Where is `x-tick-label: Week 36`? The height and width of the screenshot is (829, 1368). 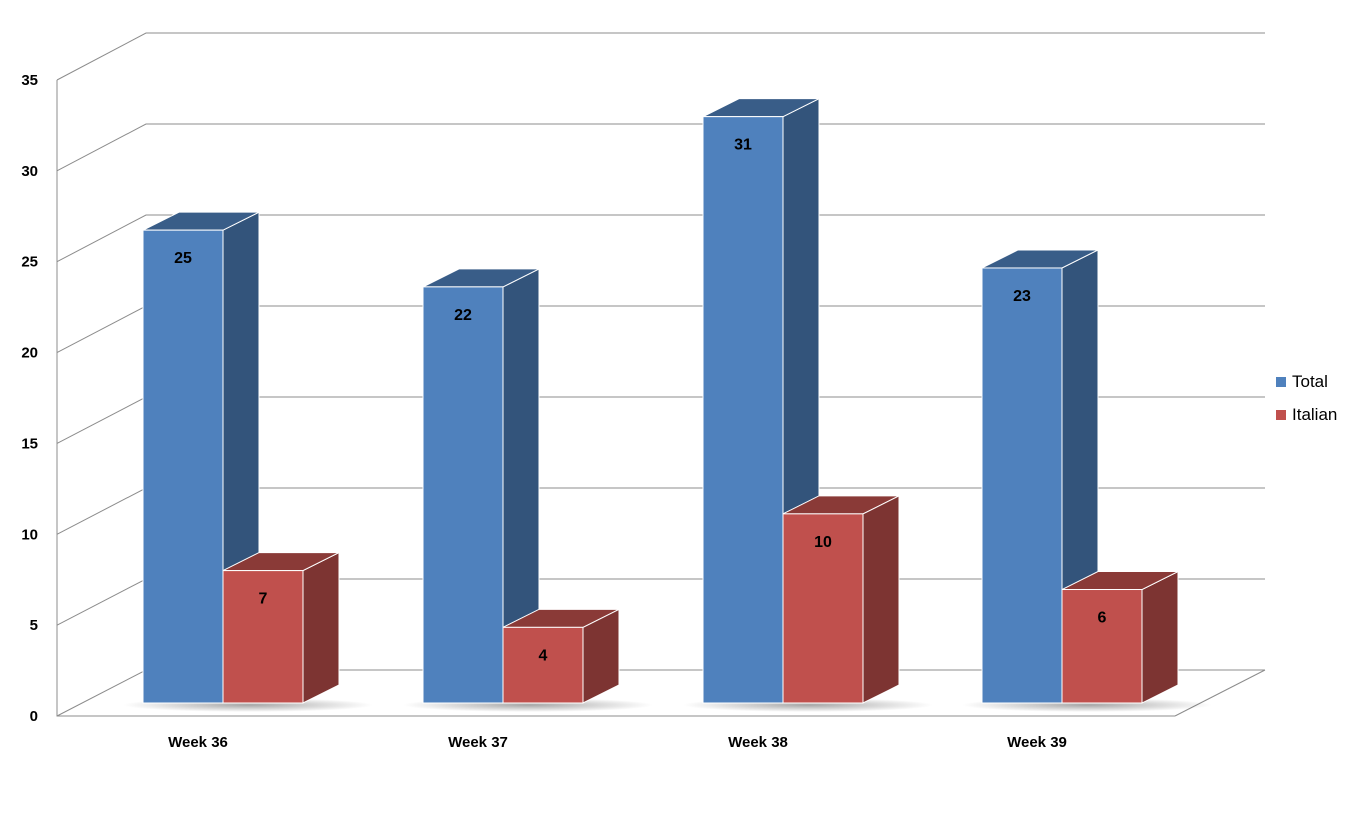
x-tick-label: Week 36 is located at coordinates (198, 742).